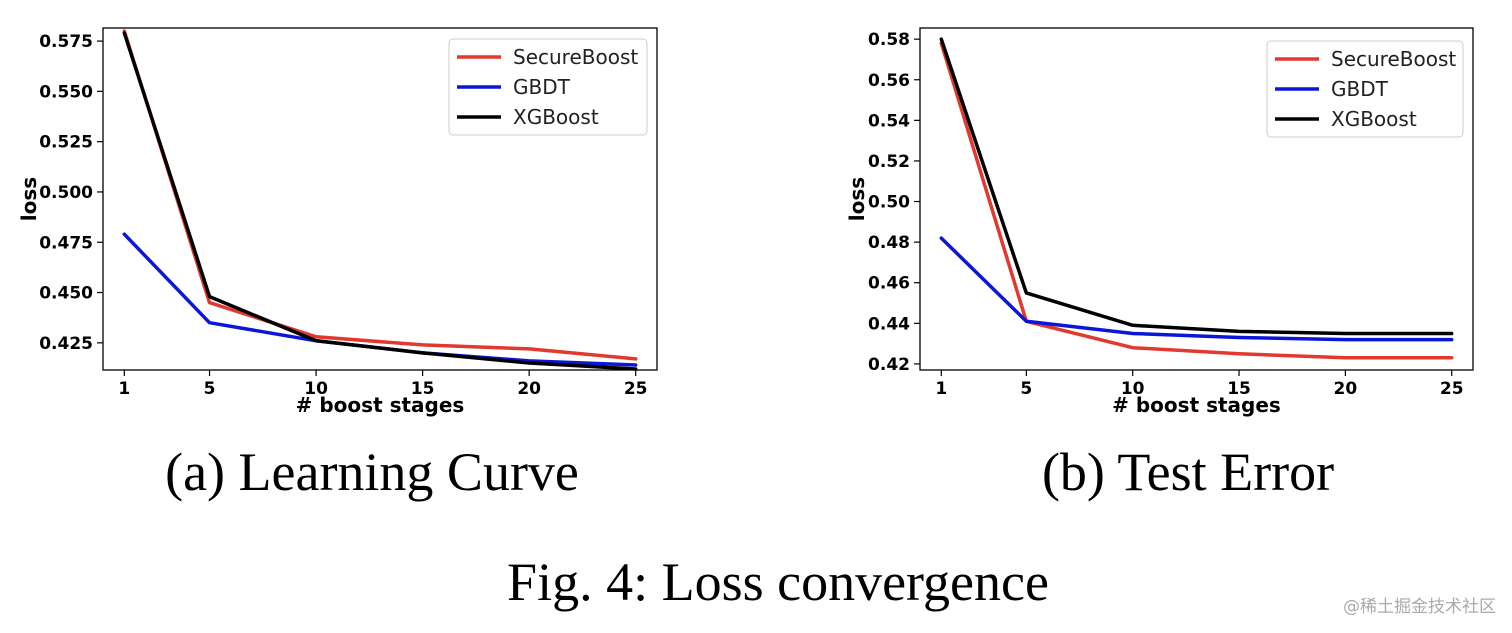 The height and width of the screenshot is (633, 1512). What do you see at coordinates (778, 582) in the screenshot?
I see `figure-caption: Fig. 4: Loss convergence` at bounding box center [778, 582].